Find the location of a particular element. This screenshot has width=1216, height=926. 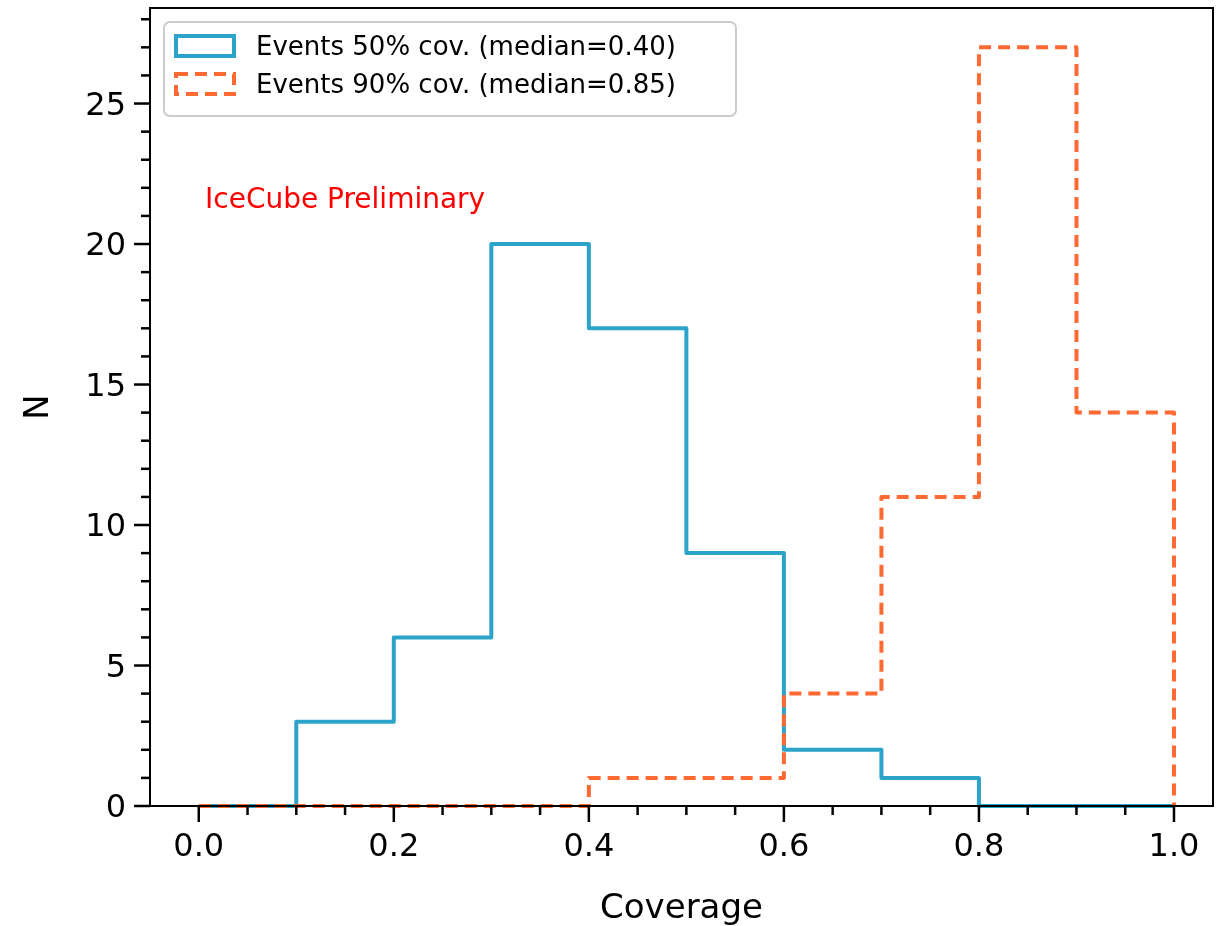

x-tick-label: 0.6 is located at coordinates (784, 845).